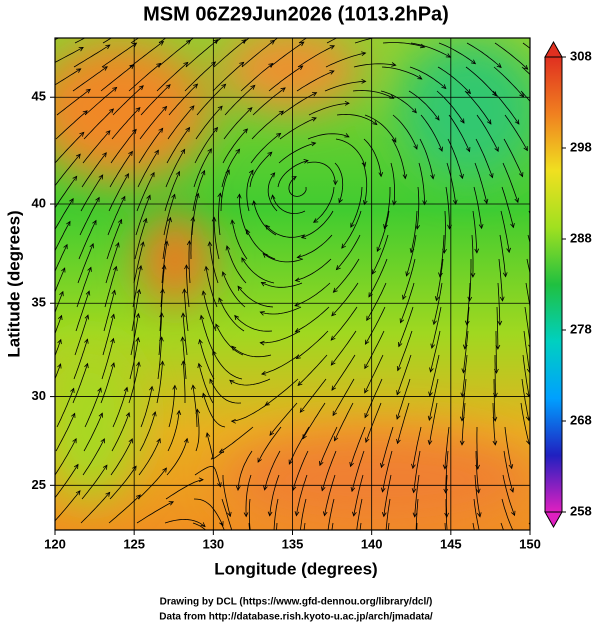  What do you see at coordinates (581, 55) in the screenshot?
I see `colorbar-tick-label: 308` at bounding box center [581, 55].